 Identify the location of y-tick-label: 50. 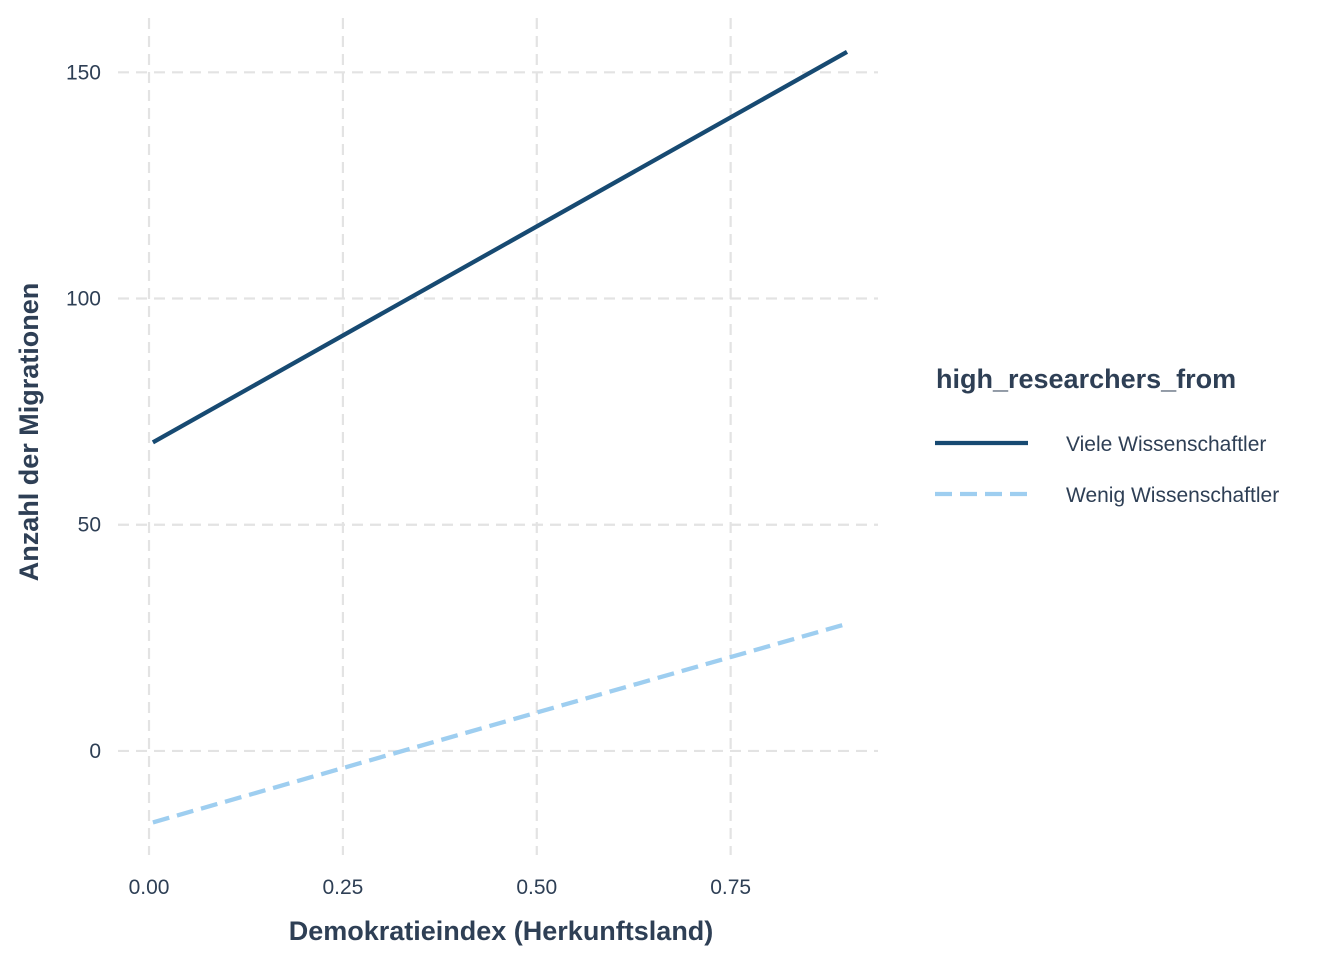
(89, 525).